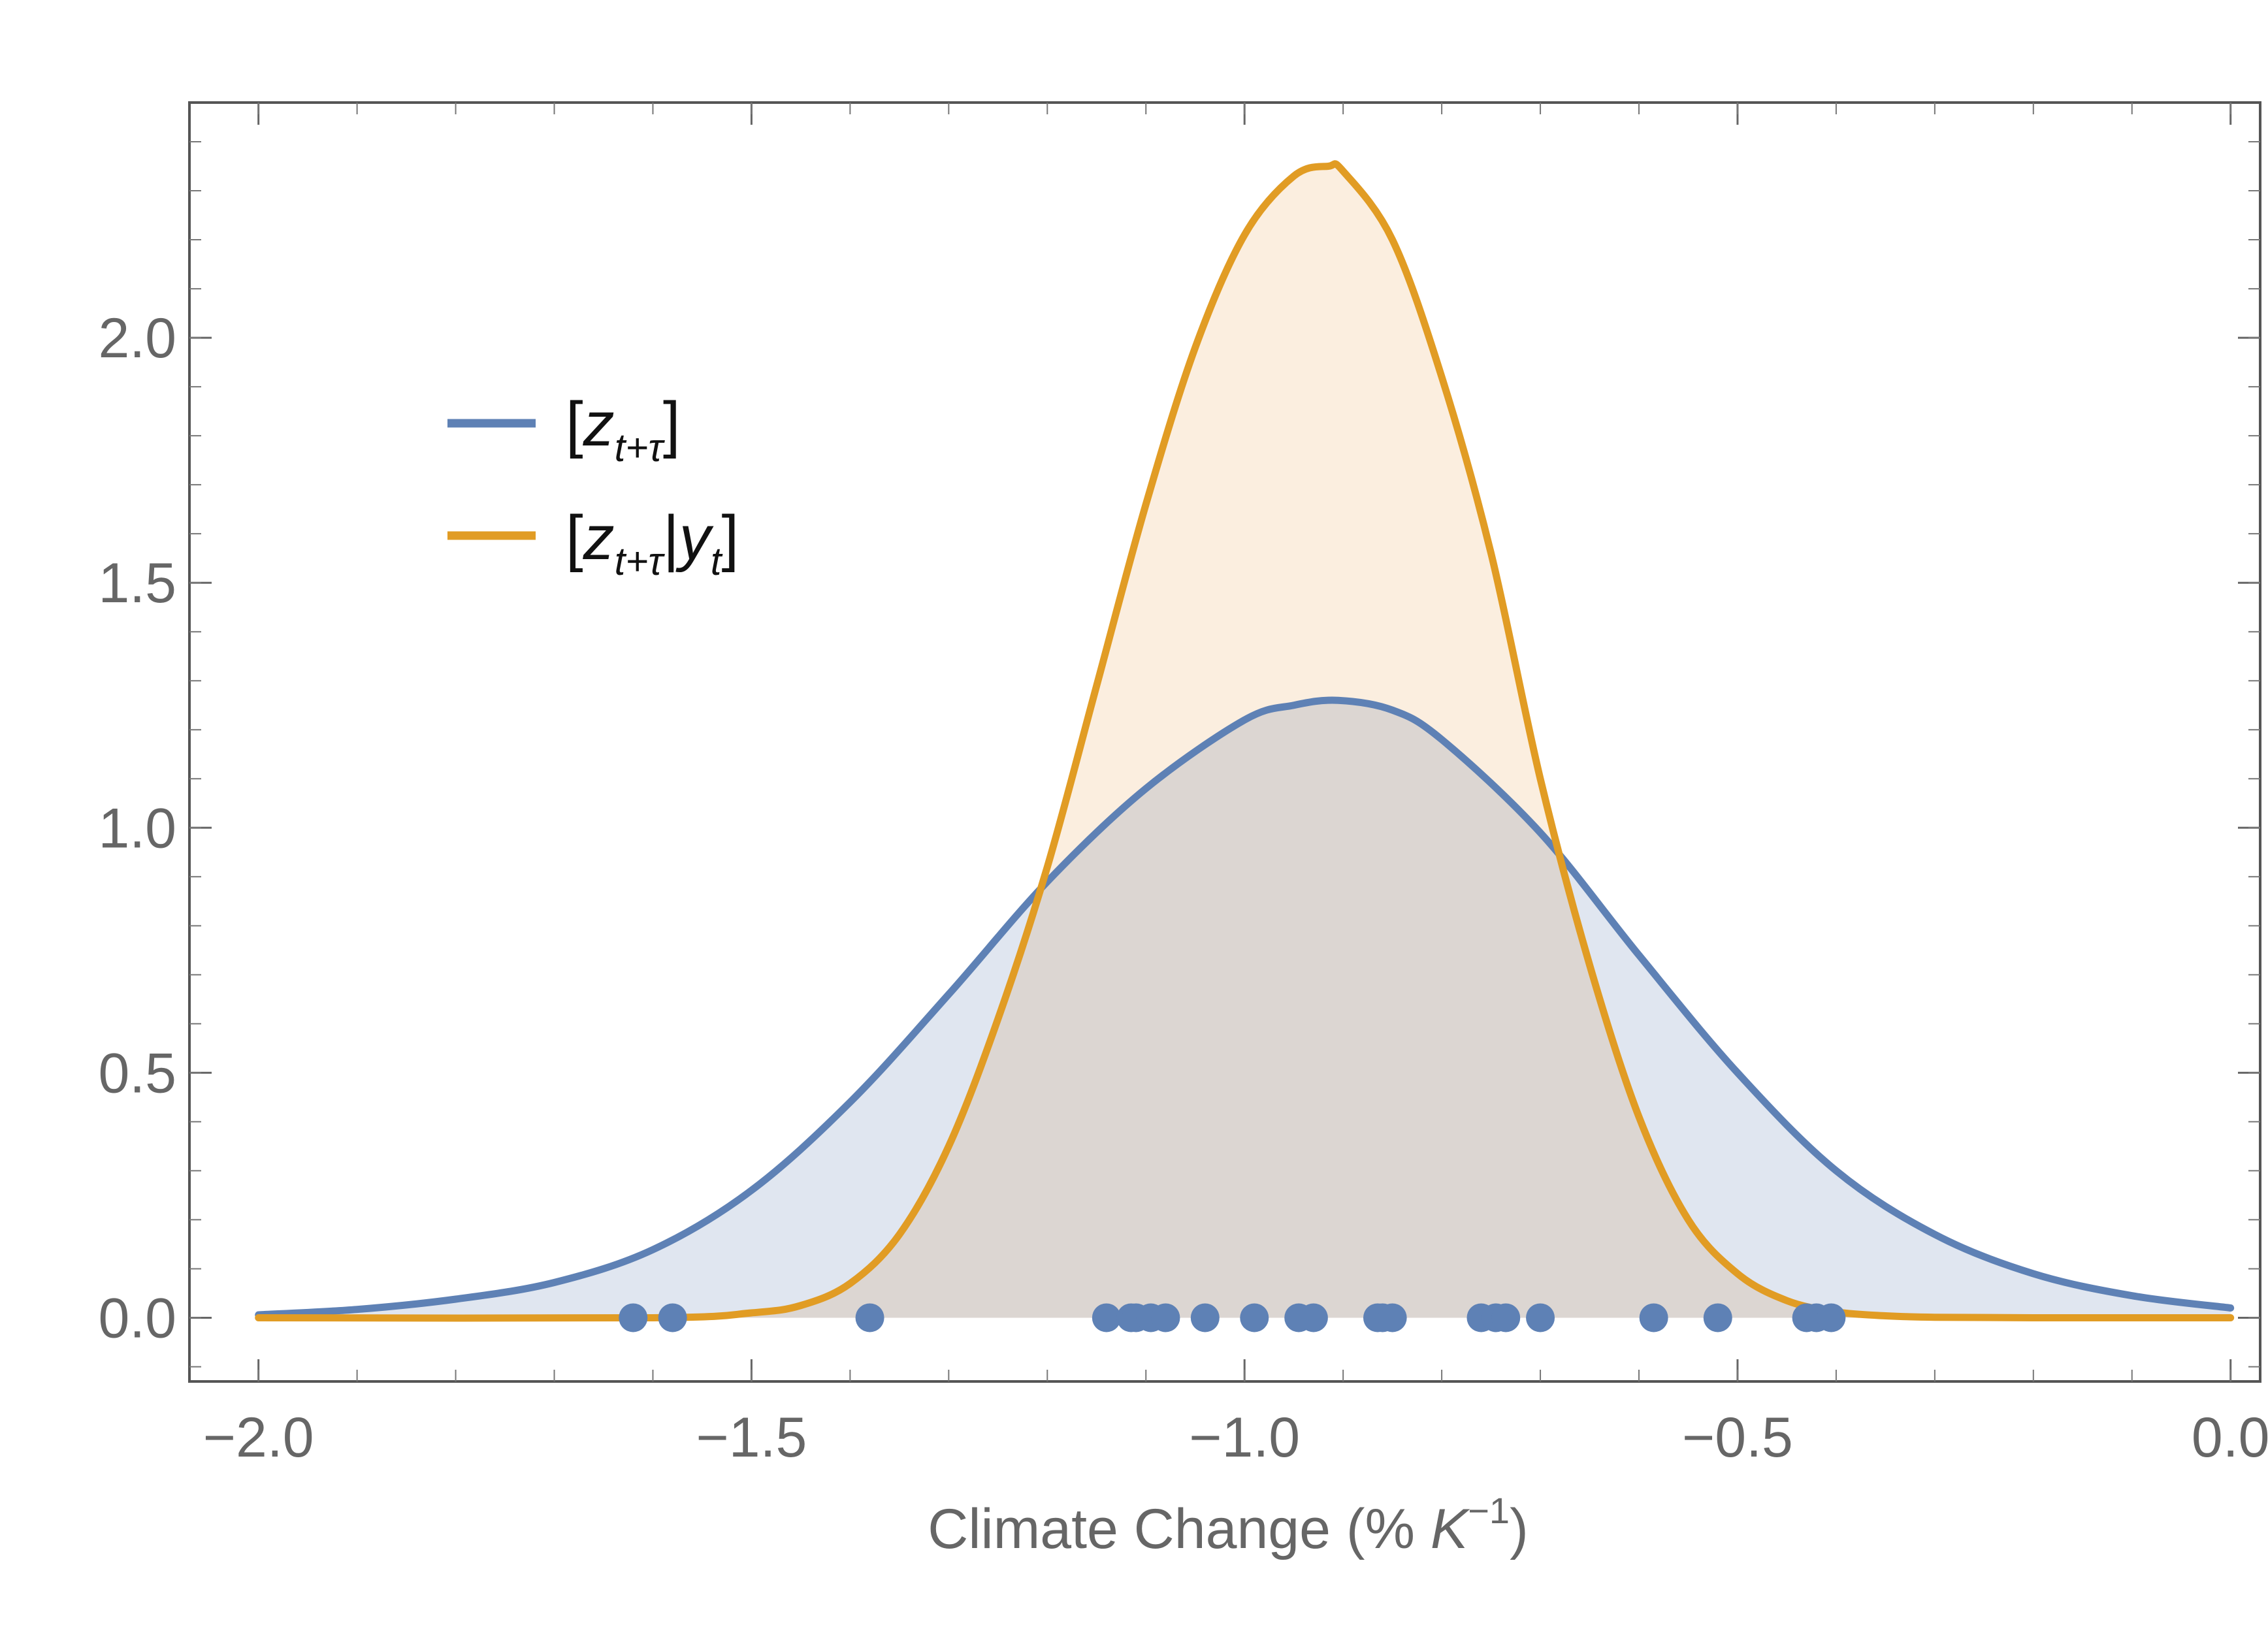  What do you see at coordinates (1179, 1529) in the screenshot?
I see `x-axis-title-prefix: Climate Change (%` at bounding box center [1179, 1529].